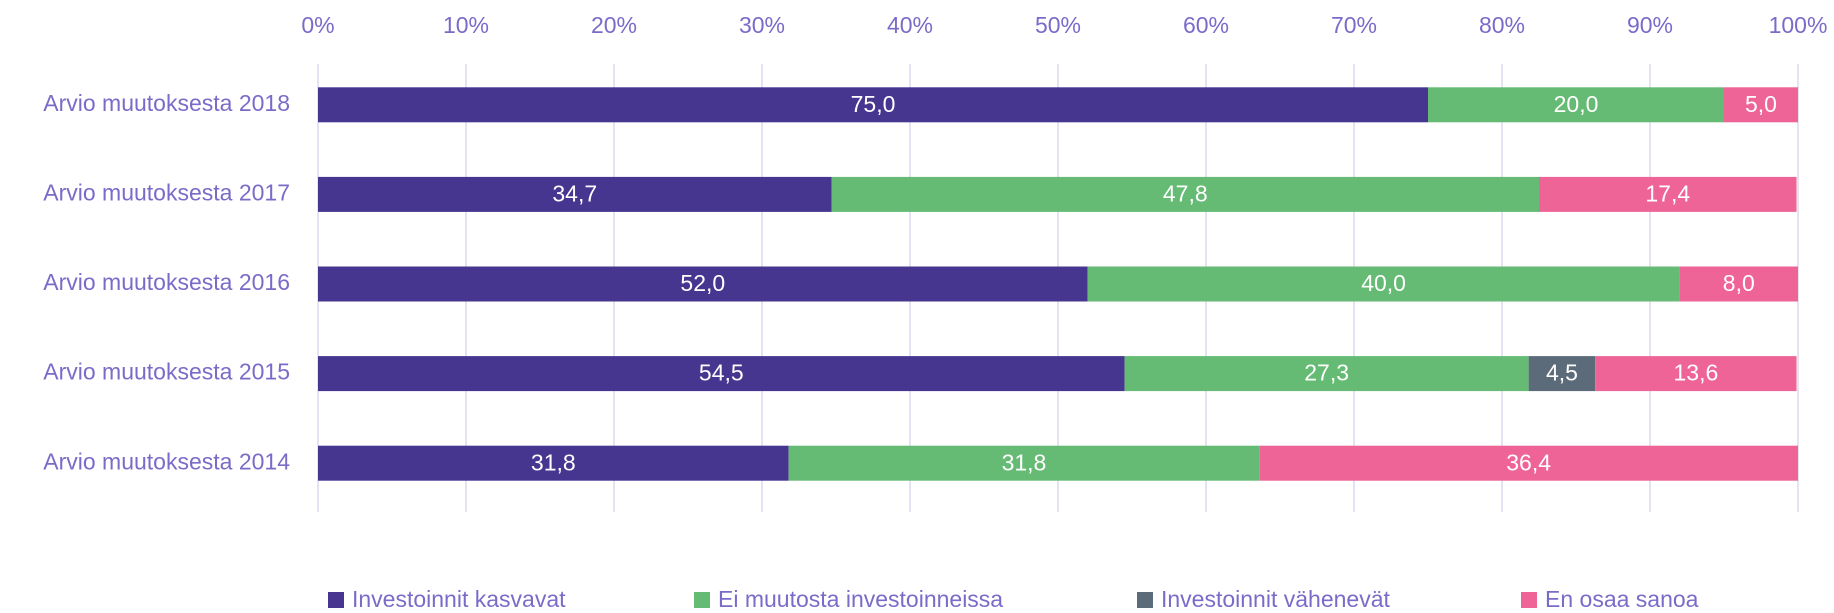  Describe the element at coordinates (1650, 25) in the screenshot. I see `x-tick-label: 90%` at that location.